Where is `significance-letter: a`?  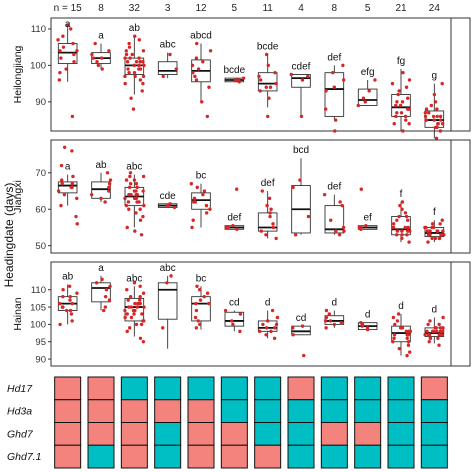 significance-letter: a is located at coordinates (68, 24).